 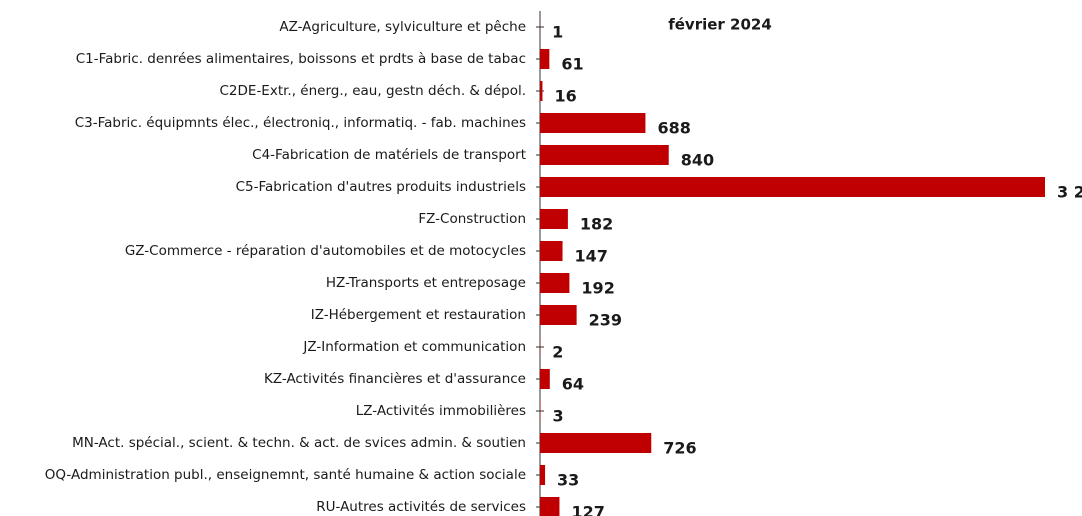 What do you see at coordinates (587, 509) in the screenshot?
I see `value-label: 127` at bounding box center [587, 509].